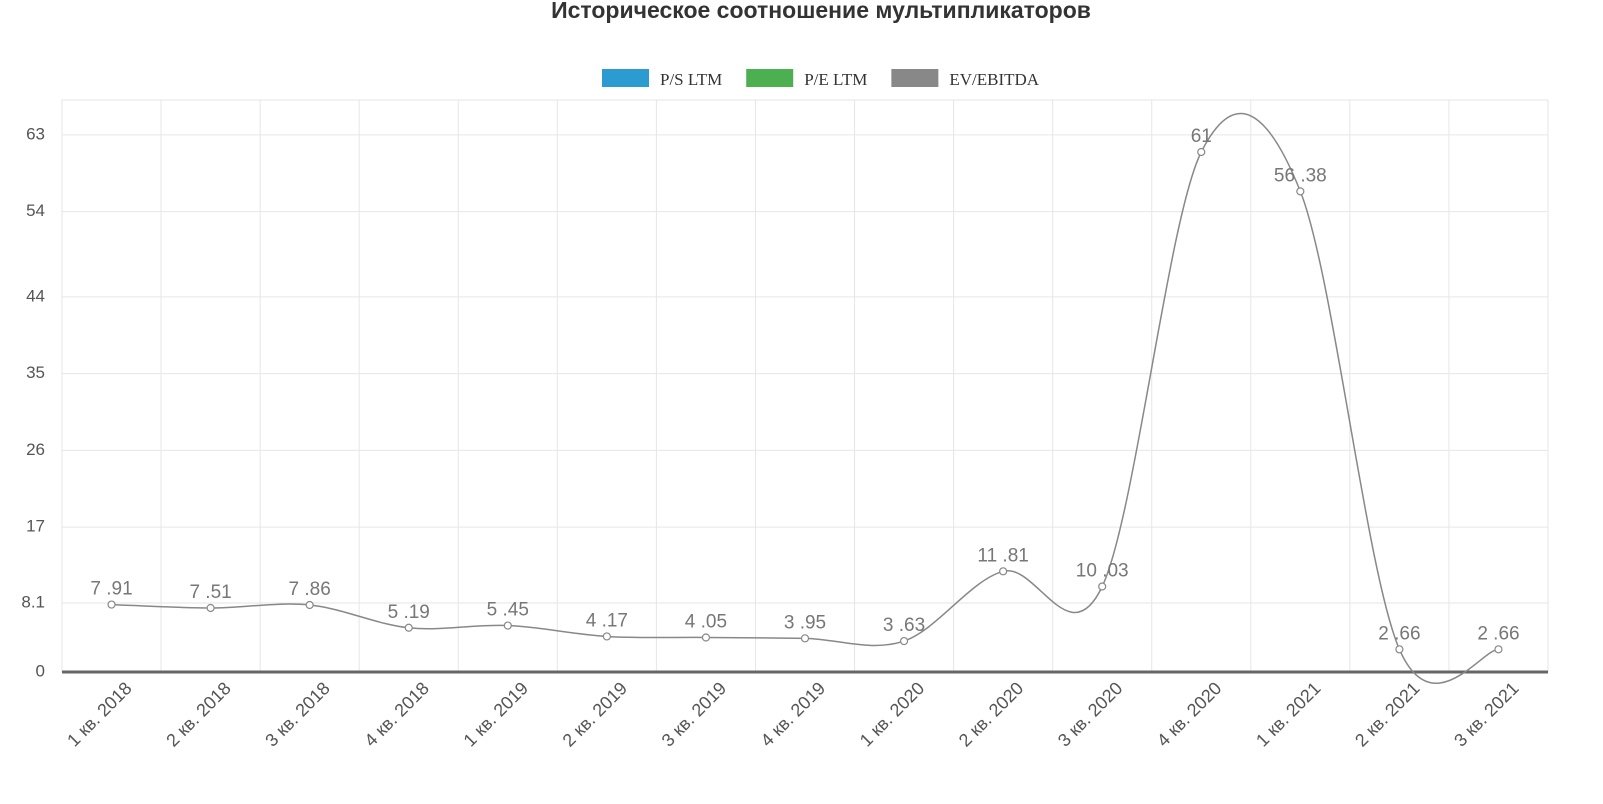 Image resolution: width=1603 pixels, height=804 pixels. What do you see at coordinates (35, 372) in the screenshot?
I see `y-tick-label: 35` at bounding box center [35, 372].